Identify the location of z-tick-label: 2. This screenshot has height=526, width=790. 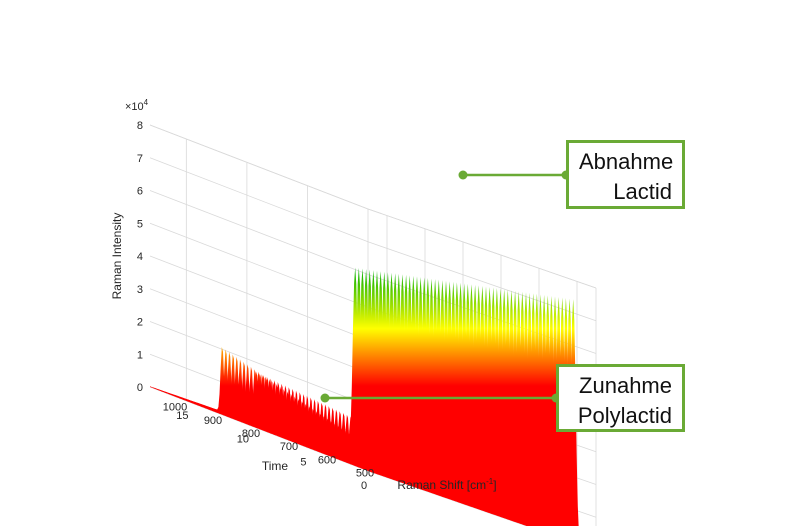
(140, 323).